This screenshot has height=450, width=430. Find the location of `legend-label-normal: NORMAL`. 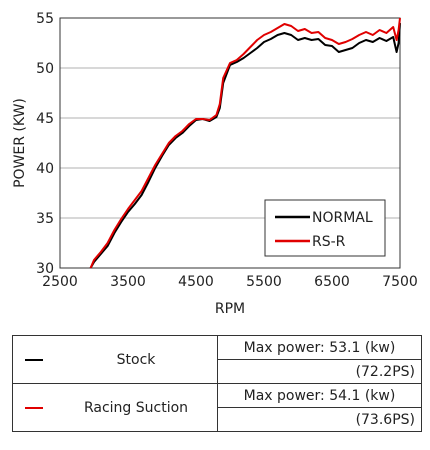

legend-label-normal: NORMAL is located at coordinates (342, 218).